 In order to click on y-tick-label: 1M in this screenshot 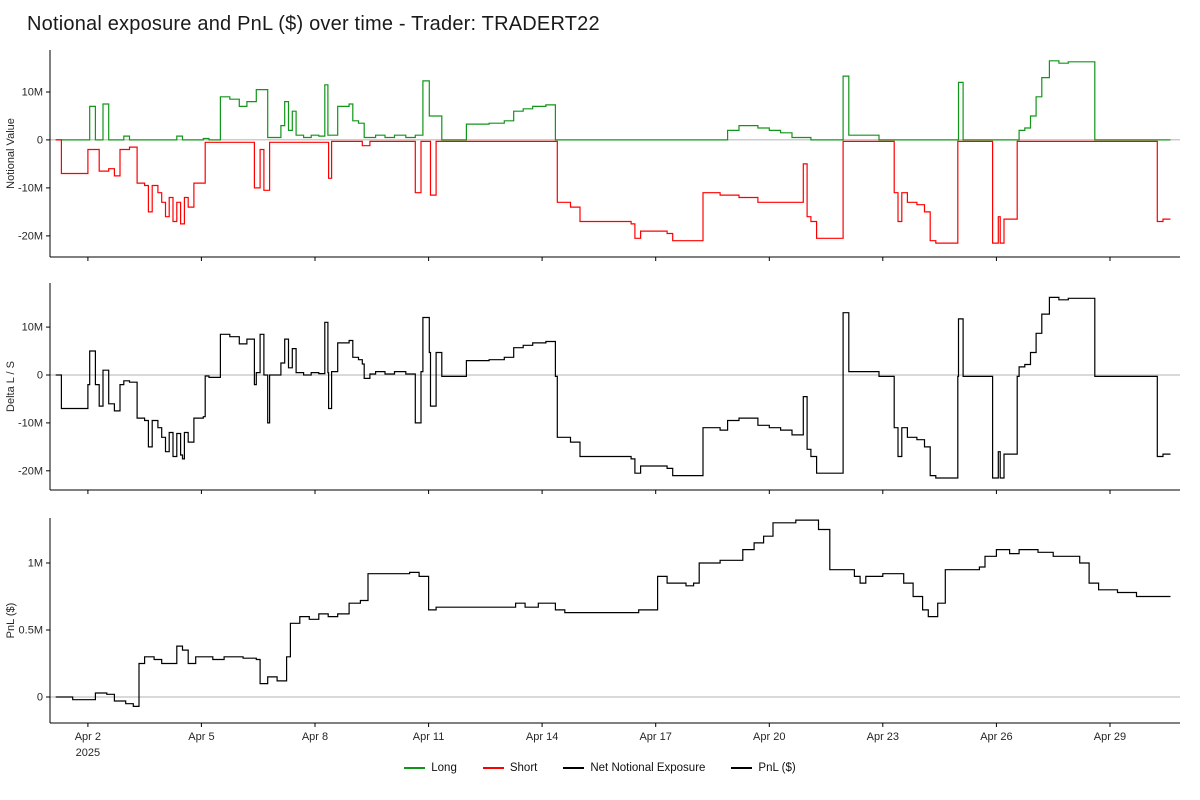, I will do `click(35, 564)`.